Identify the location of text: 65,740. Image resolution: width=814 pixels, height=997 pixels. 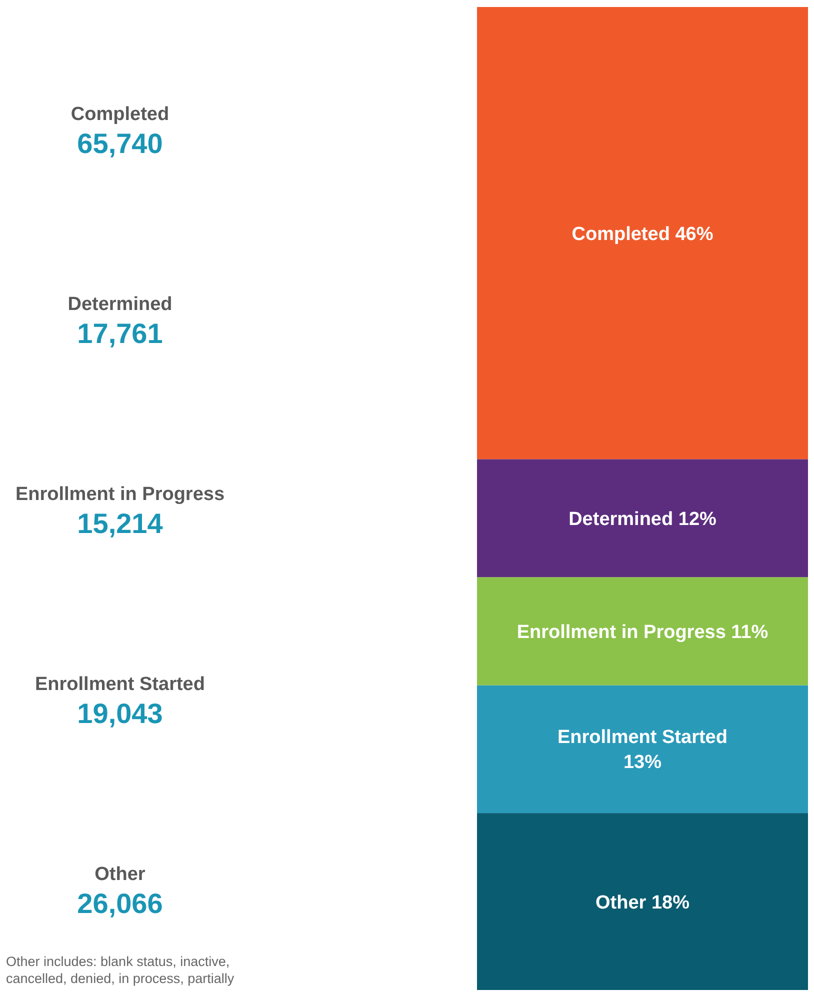
(120, 143).